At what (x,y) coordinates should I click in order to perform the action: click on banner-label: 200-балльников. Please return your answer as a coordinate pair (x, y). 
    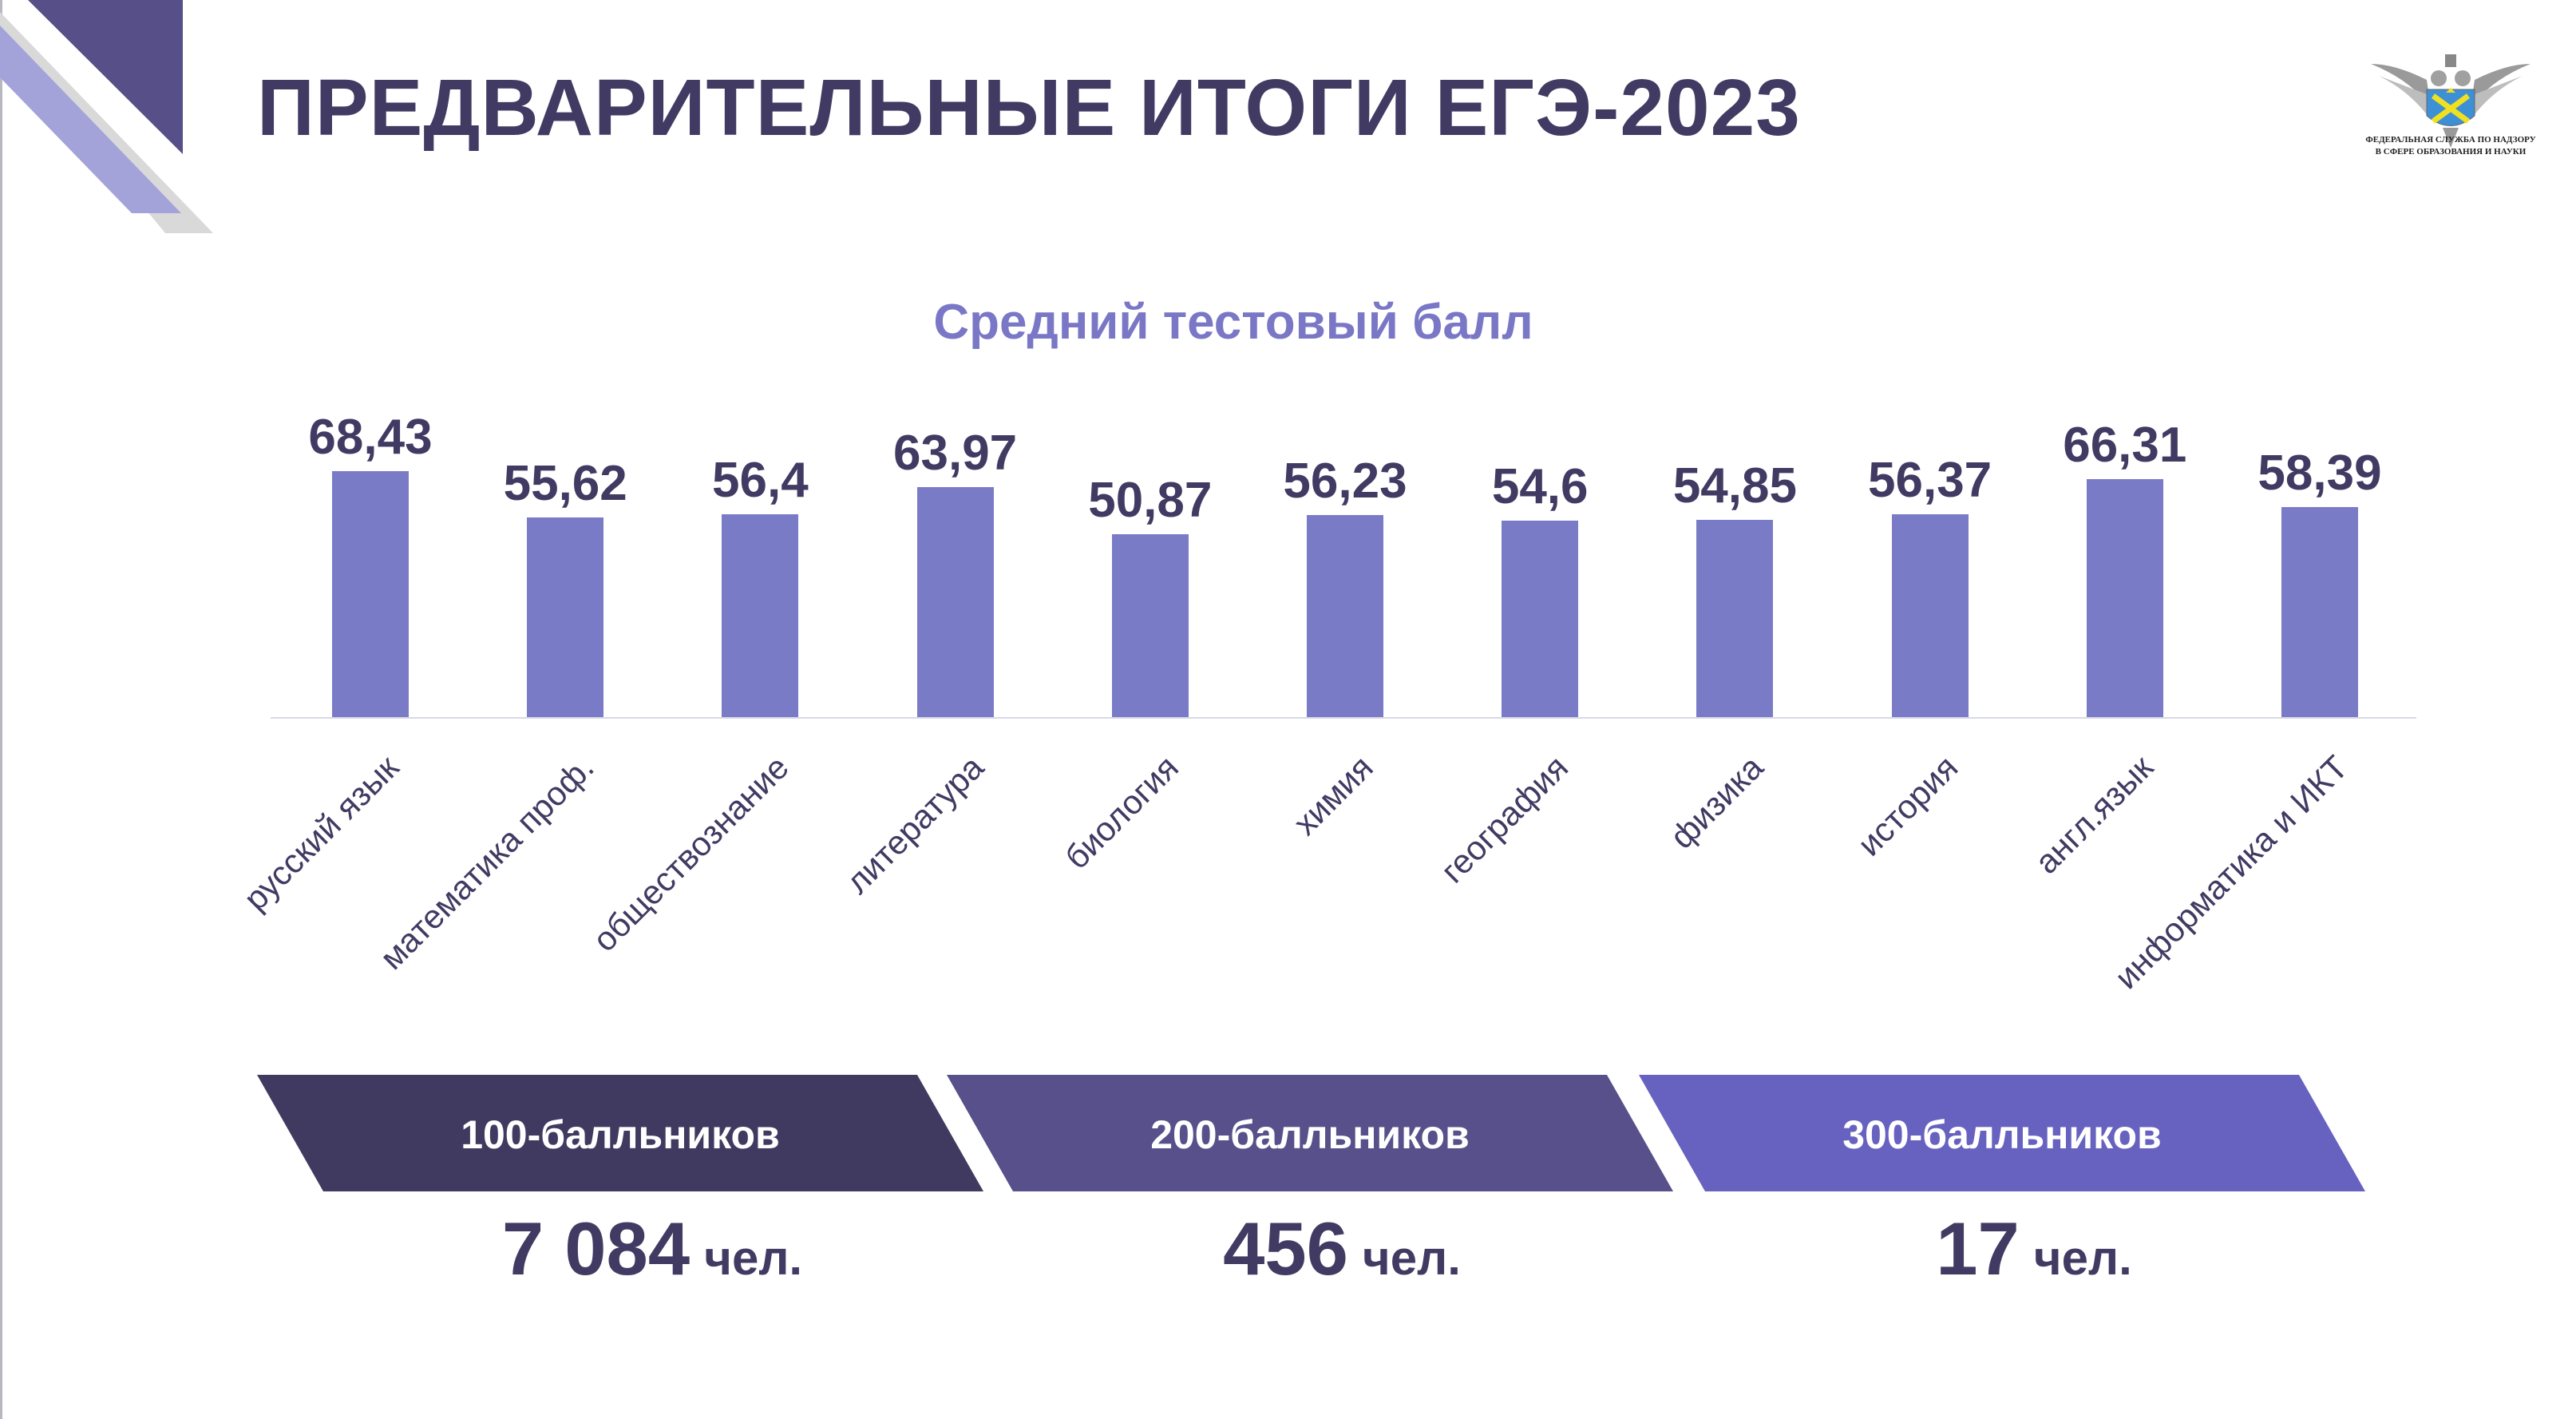
    Looking at the image, I should click on (1310, 1134).